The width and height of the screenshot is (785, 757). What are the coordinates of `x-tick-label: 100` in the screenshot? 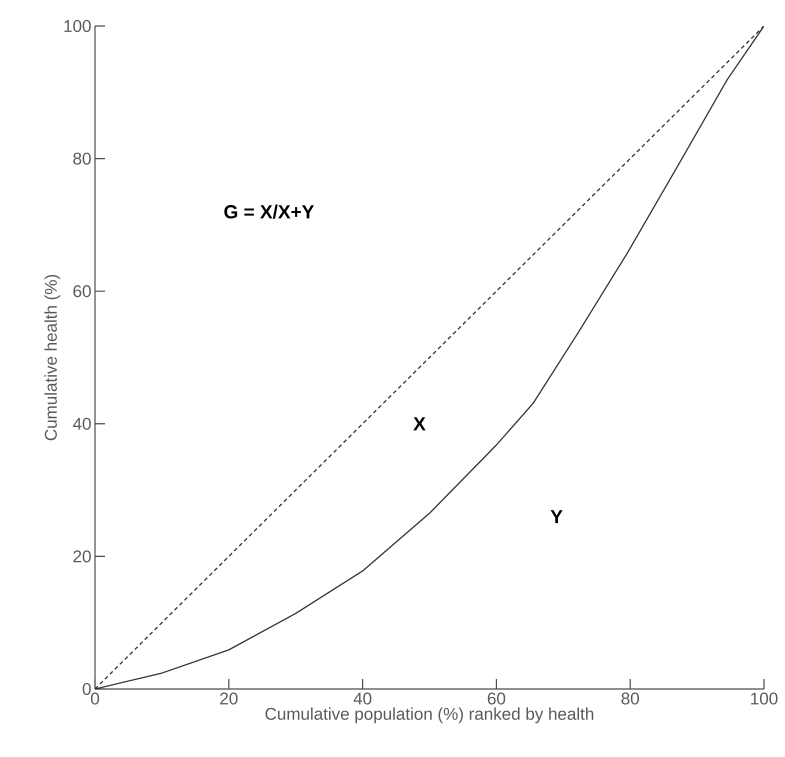 It's located at (764, 698).